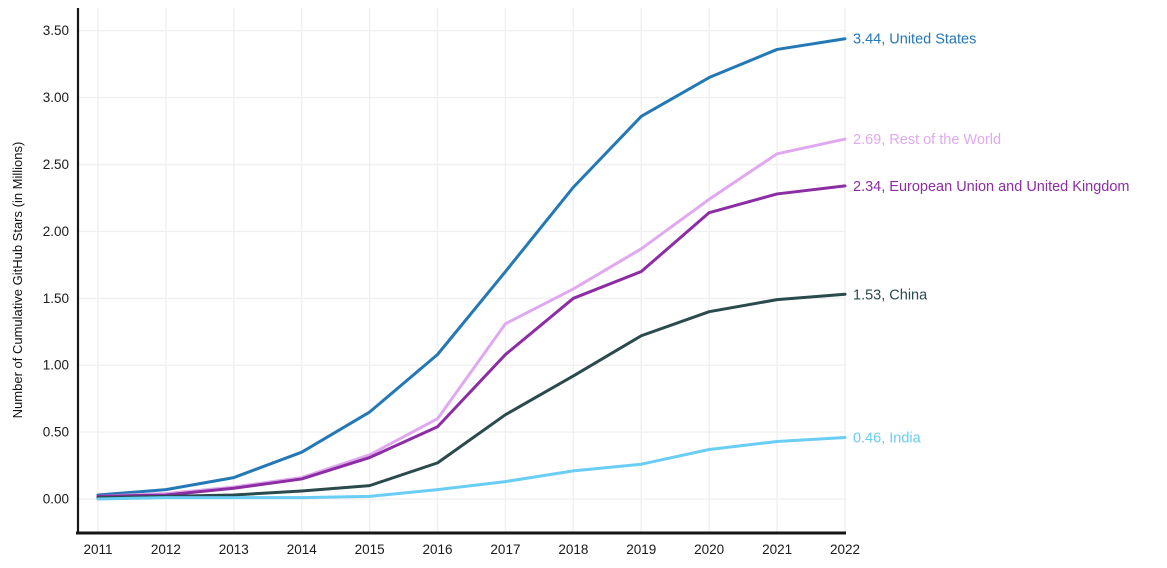 This screenshot has height=568, width=1167. What do you see at coordinates (991, 187) in the screenshot?
I see `series-end-label-european-union-and-united-kingdom: 2.34, European Union and United Kingdom` at bounding box center [991, 187].